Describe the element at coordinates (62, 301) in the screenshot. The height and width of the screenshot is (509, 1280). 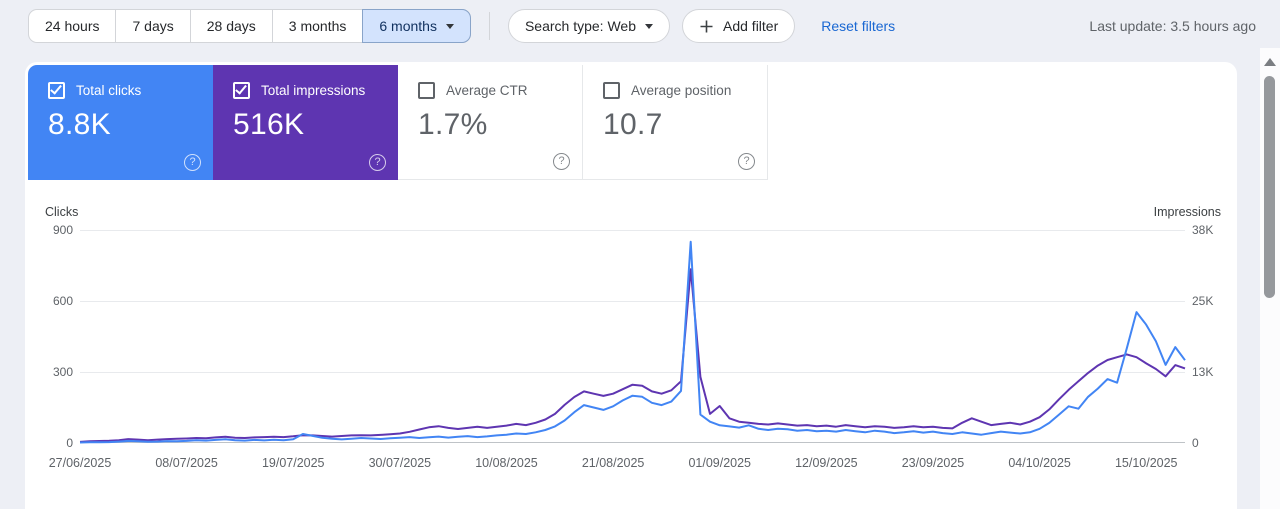
I see `axis-tick-label: 600` at that location.